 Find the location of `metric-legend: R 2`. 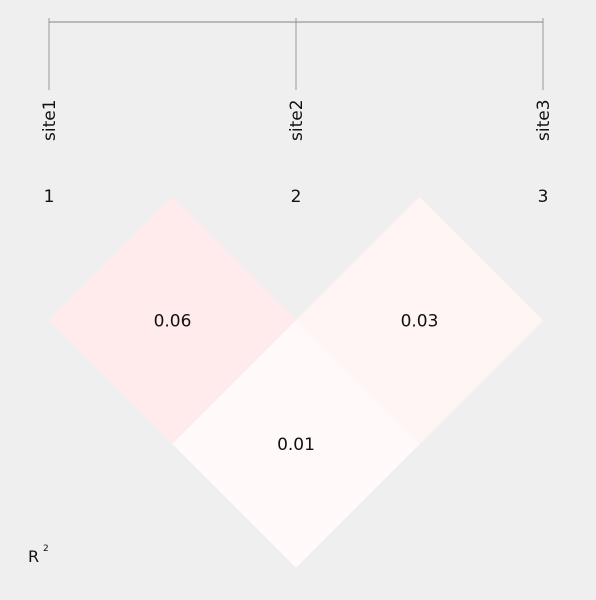

metric-legend: R 2 is located at coordinates (38, 555).